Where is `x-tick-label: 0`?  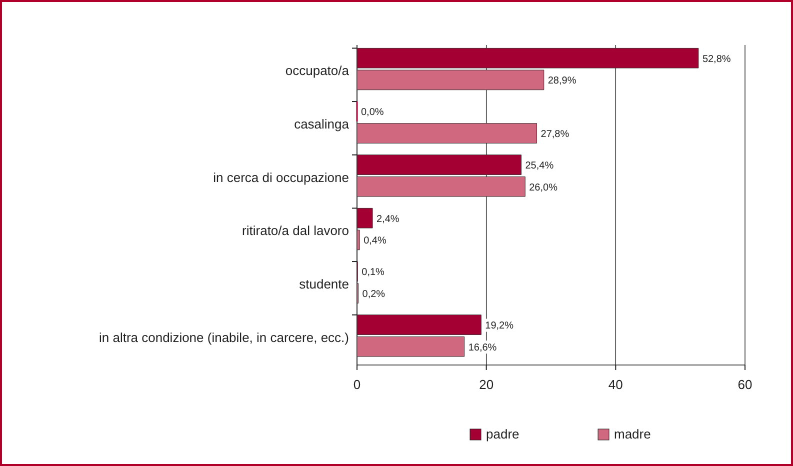 x-tick-label: 0 is located at coordinates (357, 384).